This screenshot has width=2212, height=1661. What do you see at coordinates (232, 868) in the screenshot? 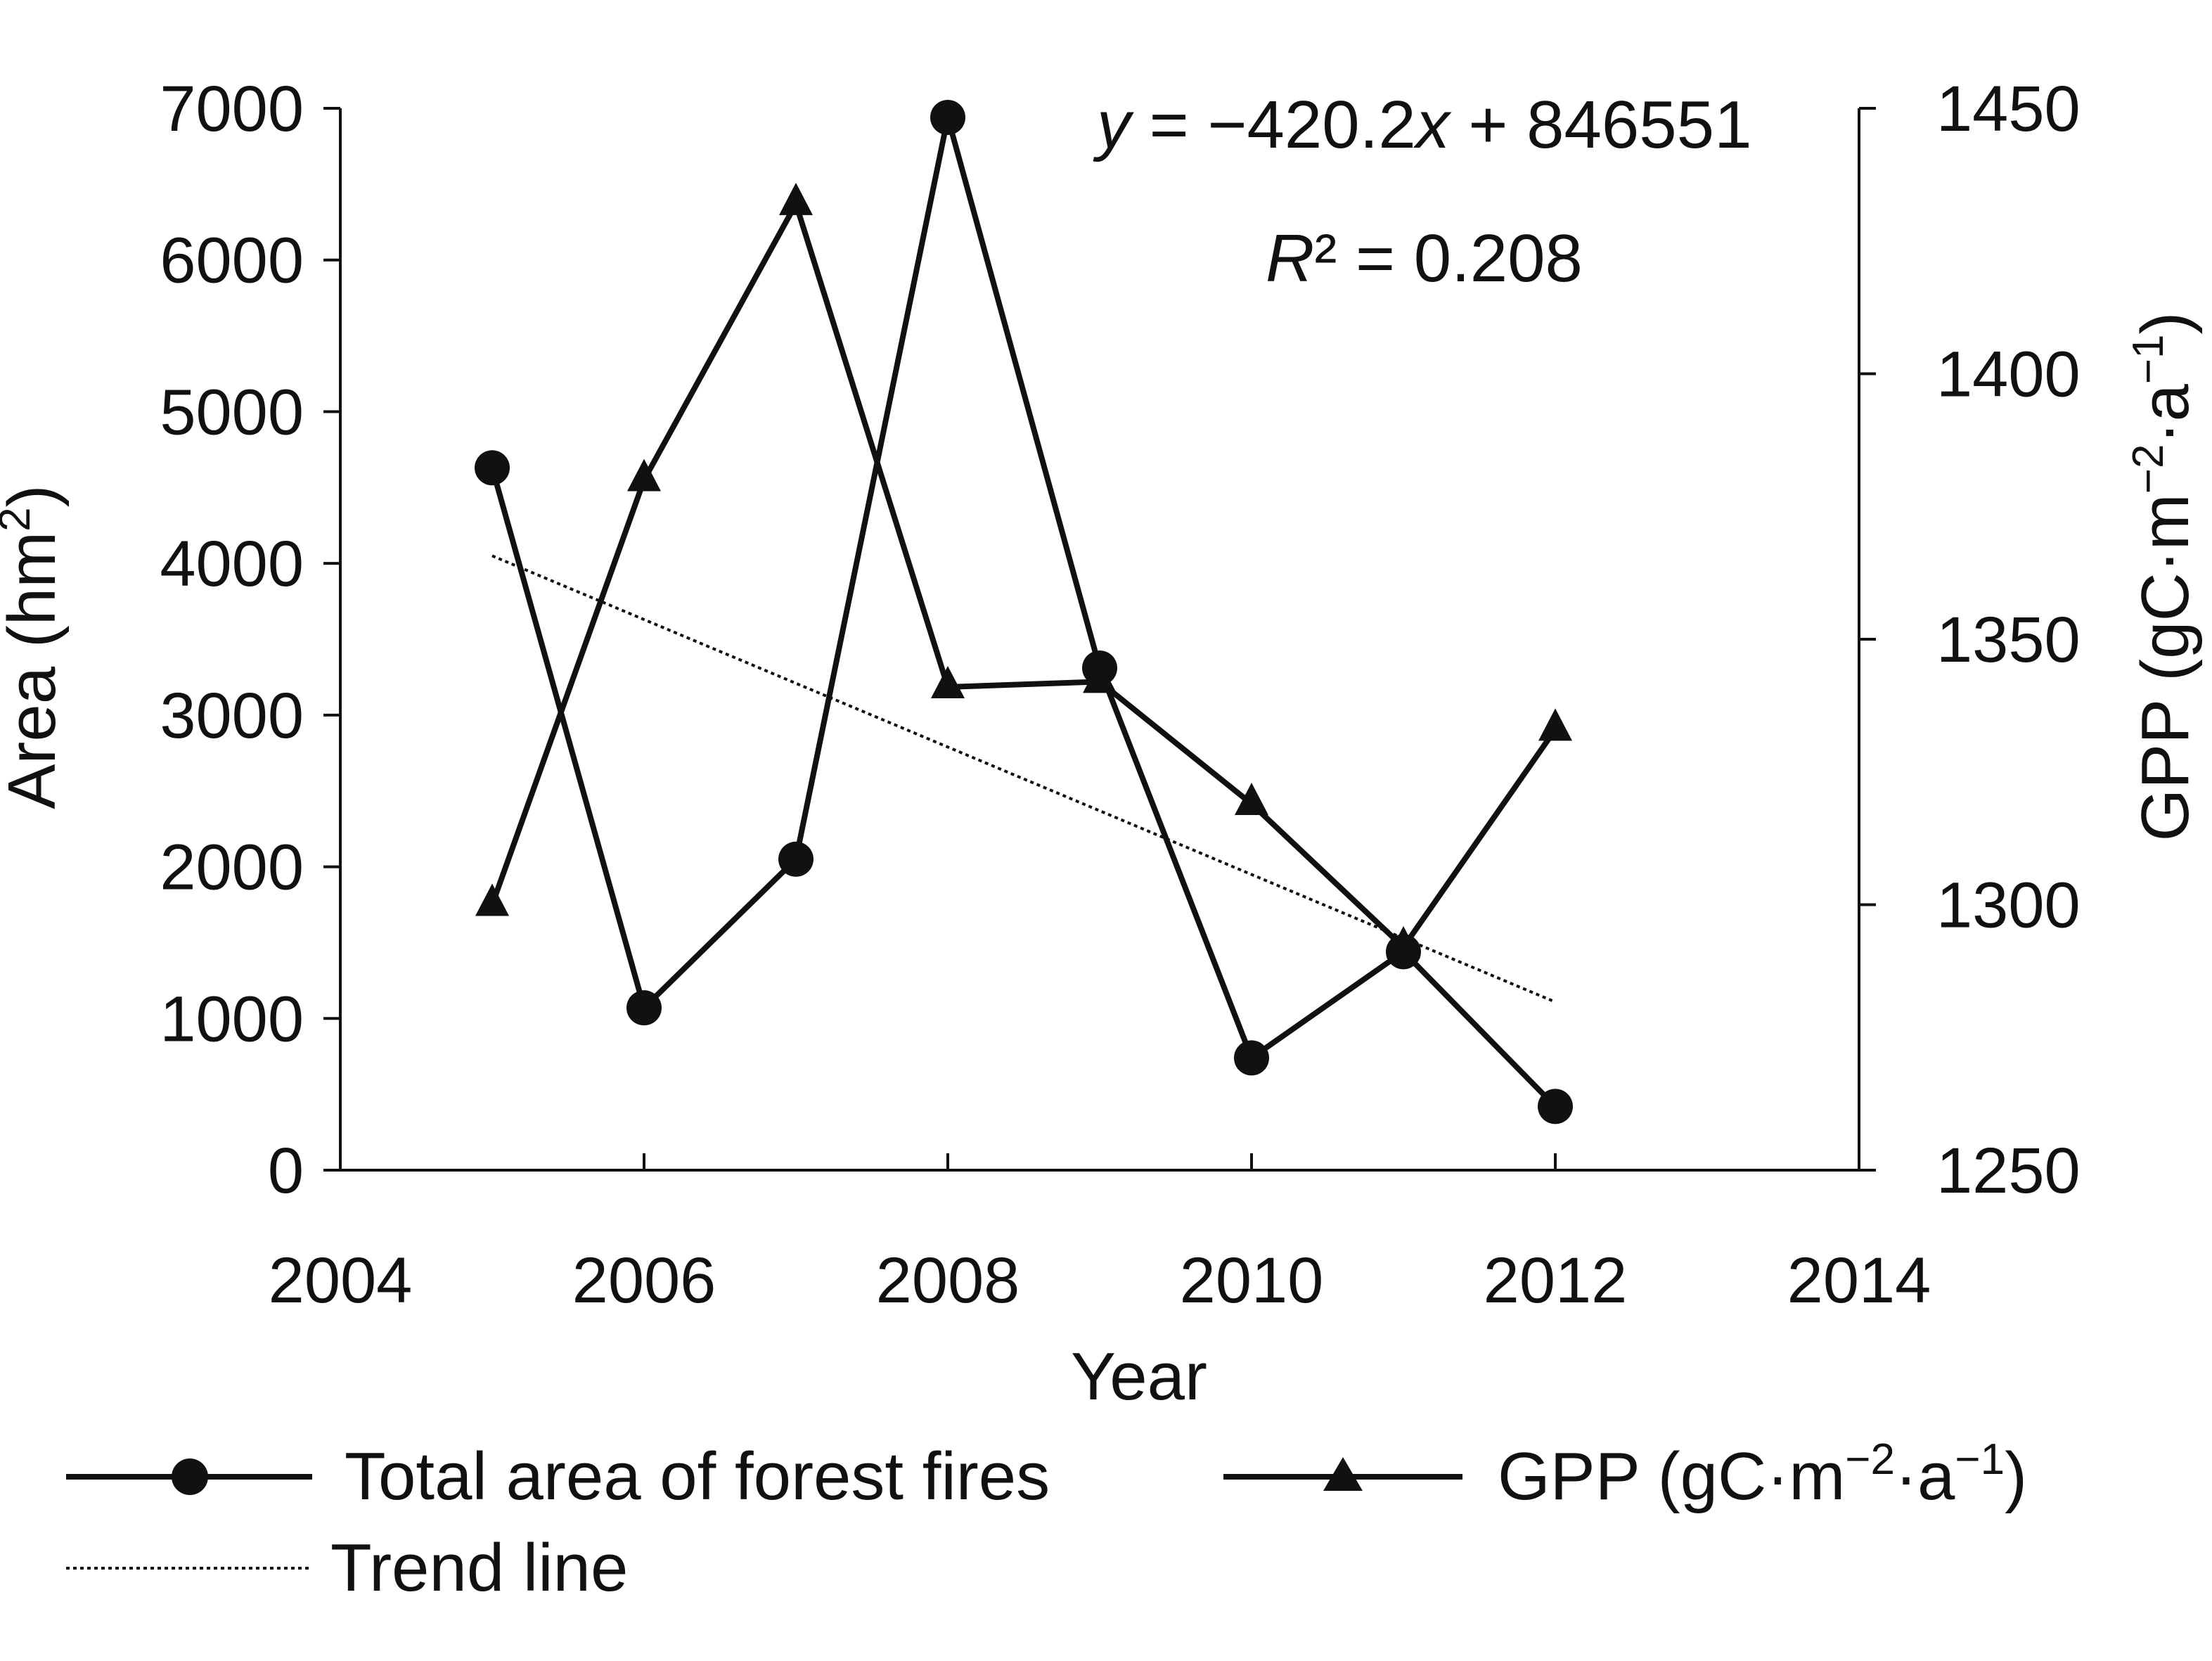
I see `y-left-tick-label: 2000` at bounding box center [232, 868].